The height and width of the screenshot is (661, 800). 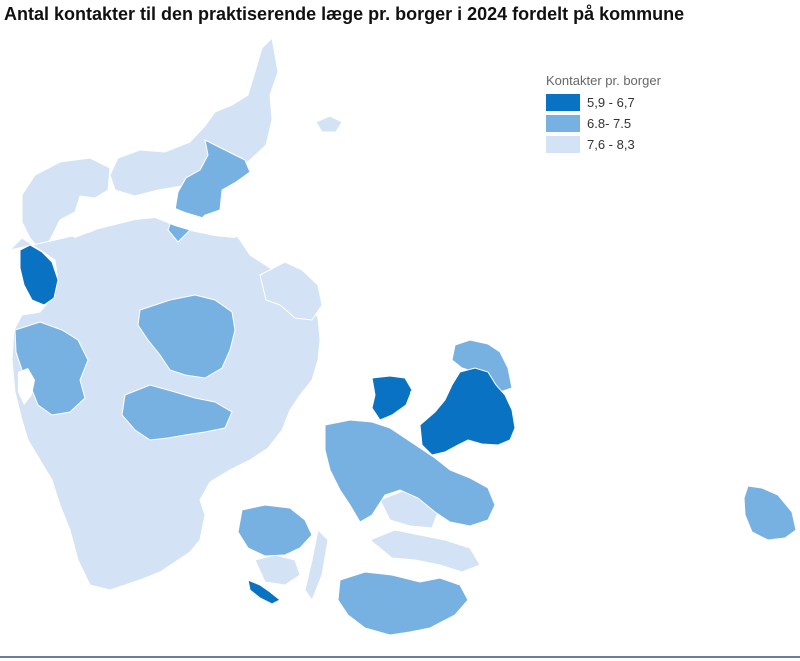 I want to click on legend-swatch-dark, so click(x=563, y=102).